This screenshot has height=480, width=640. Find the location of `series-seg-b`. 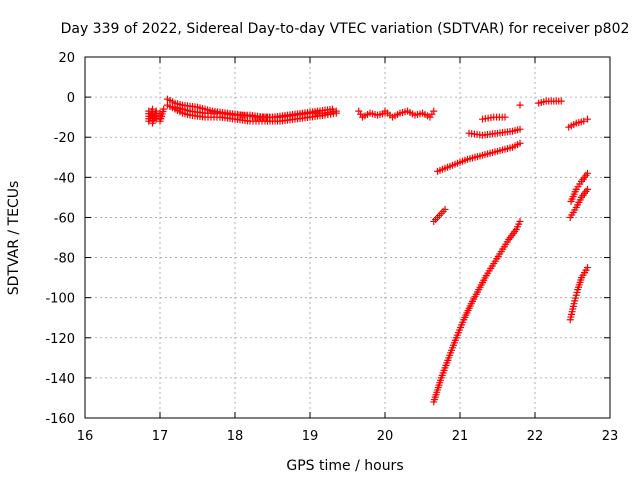

series-seg-b is located at coordinates (494, 132).